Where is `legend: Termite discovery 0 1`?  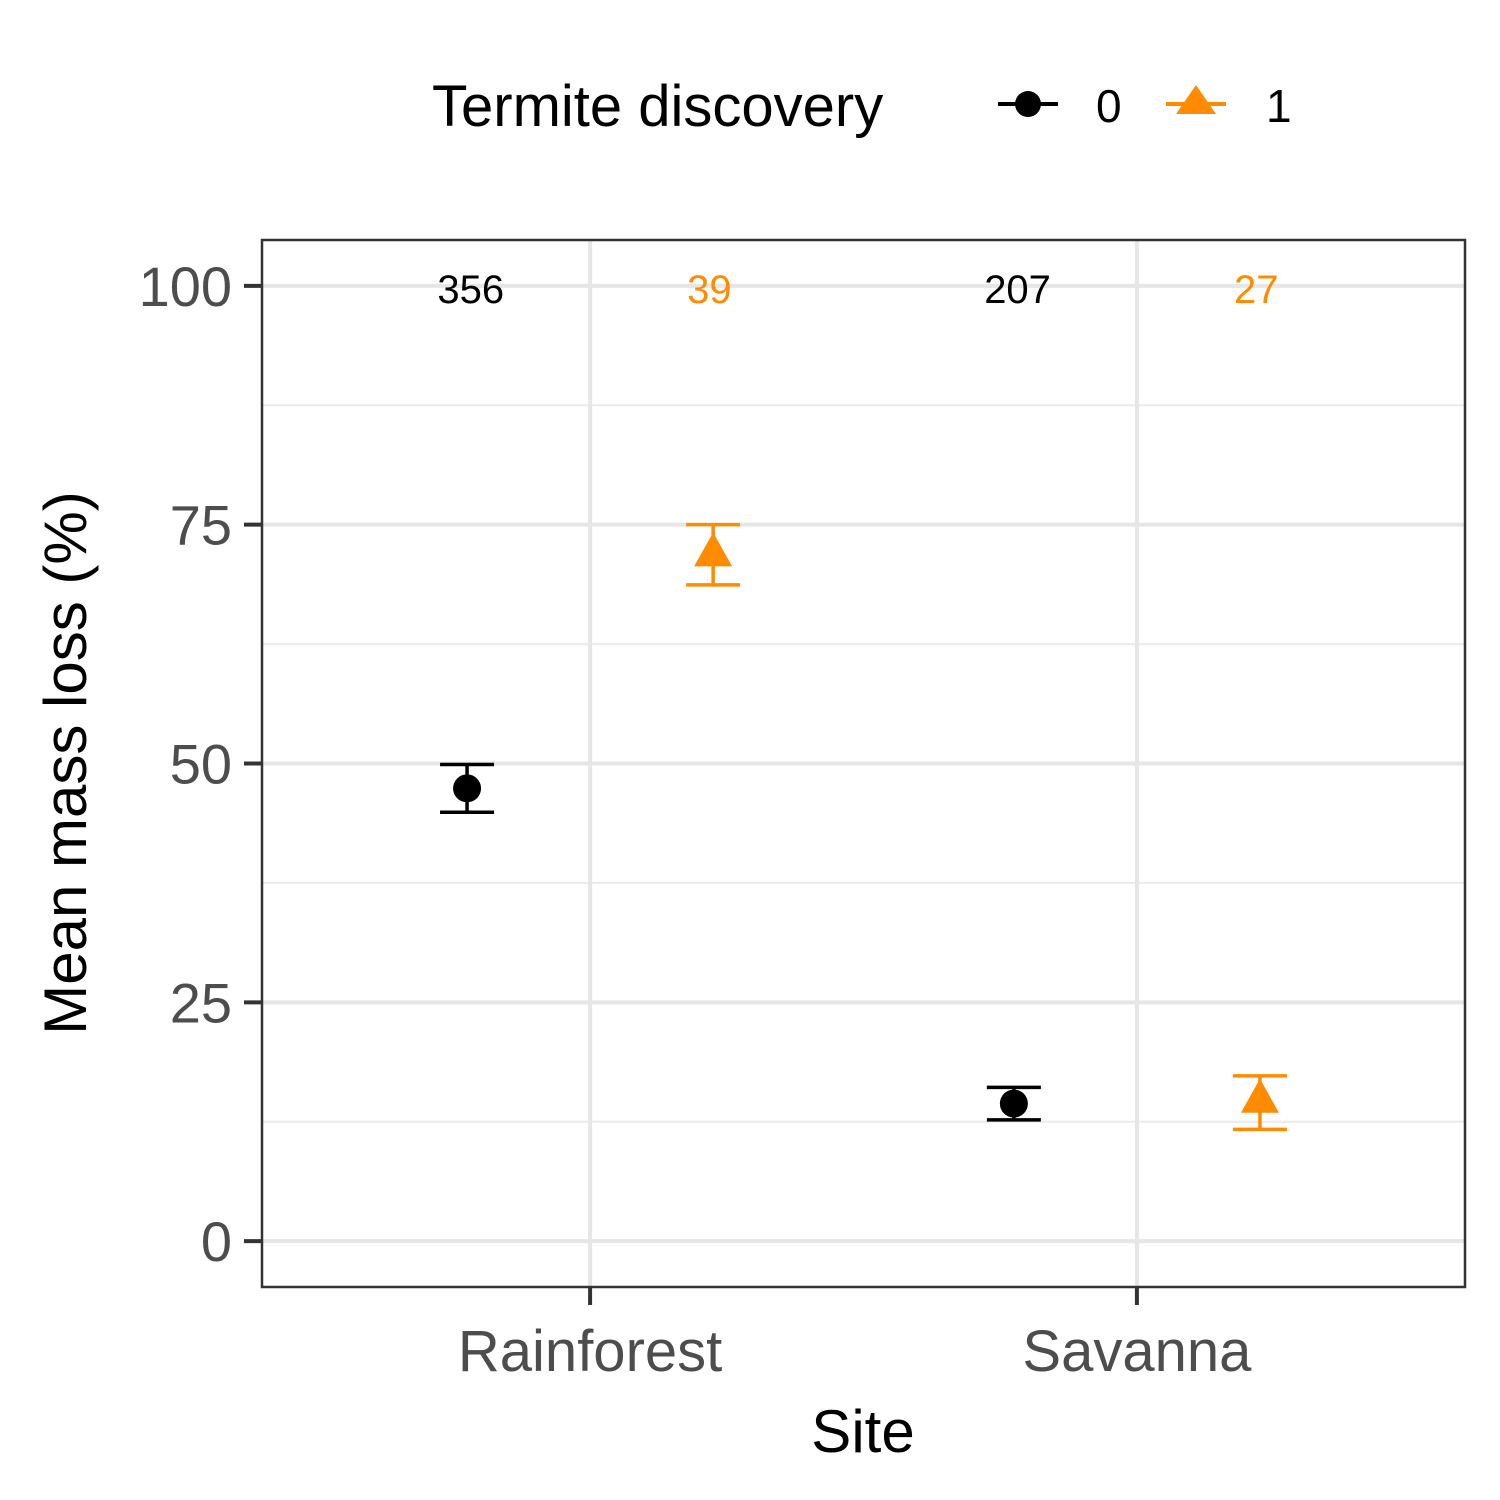 legend: Termite discovery 0 1 is located at coordinates (862, 106).